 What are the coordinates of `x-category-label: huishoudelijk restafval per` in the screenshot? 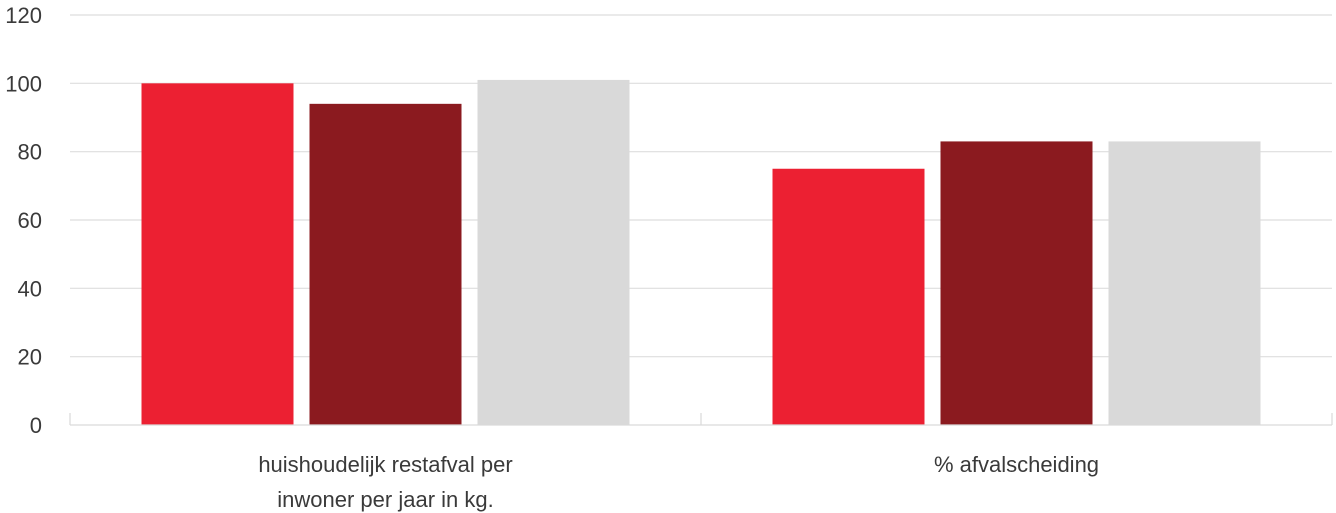 It's located at (385, 464).